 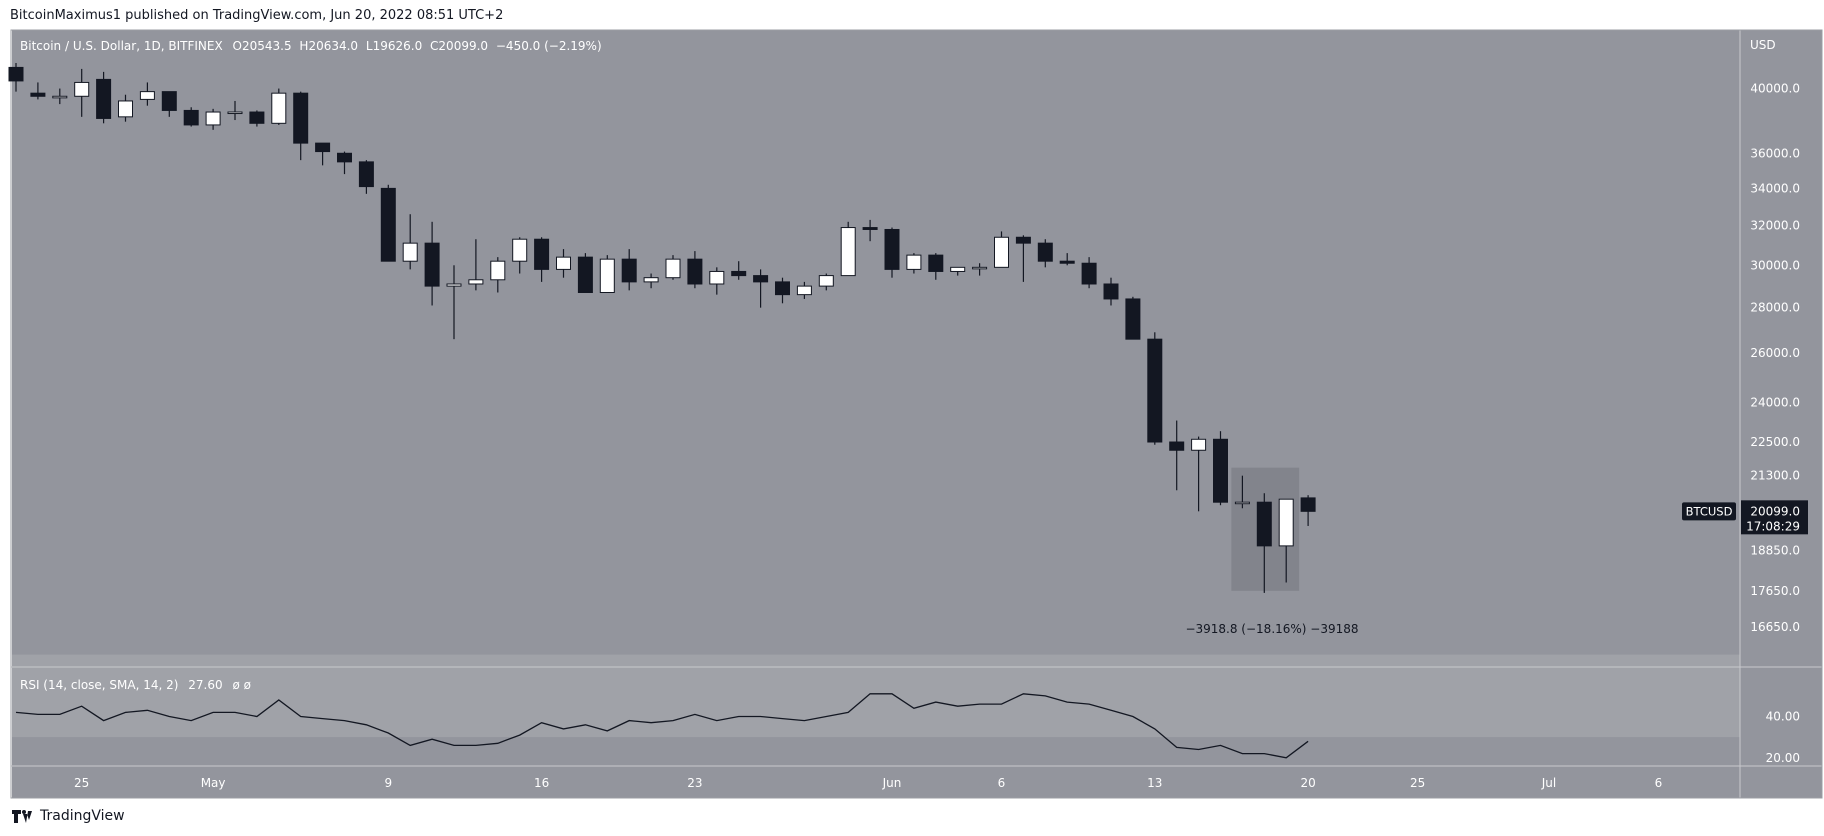 I want to click on price-tick-label: 32000.0, so click(x=1775, y=226).